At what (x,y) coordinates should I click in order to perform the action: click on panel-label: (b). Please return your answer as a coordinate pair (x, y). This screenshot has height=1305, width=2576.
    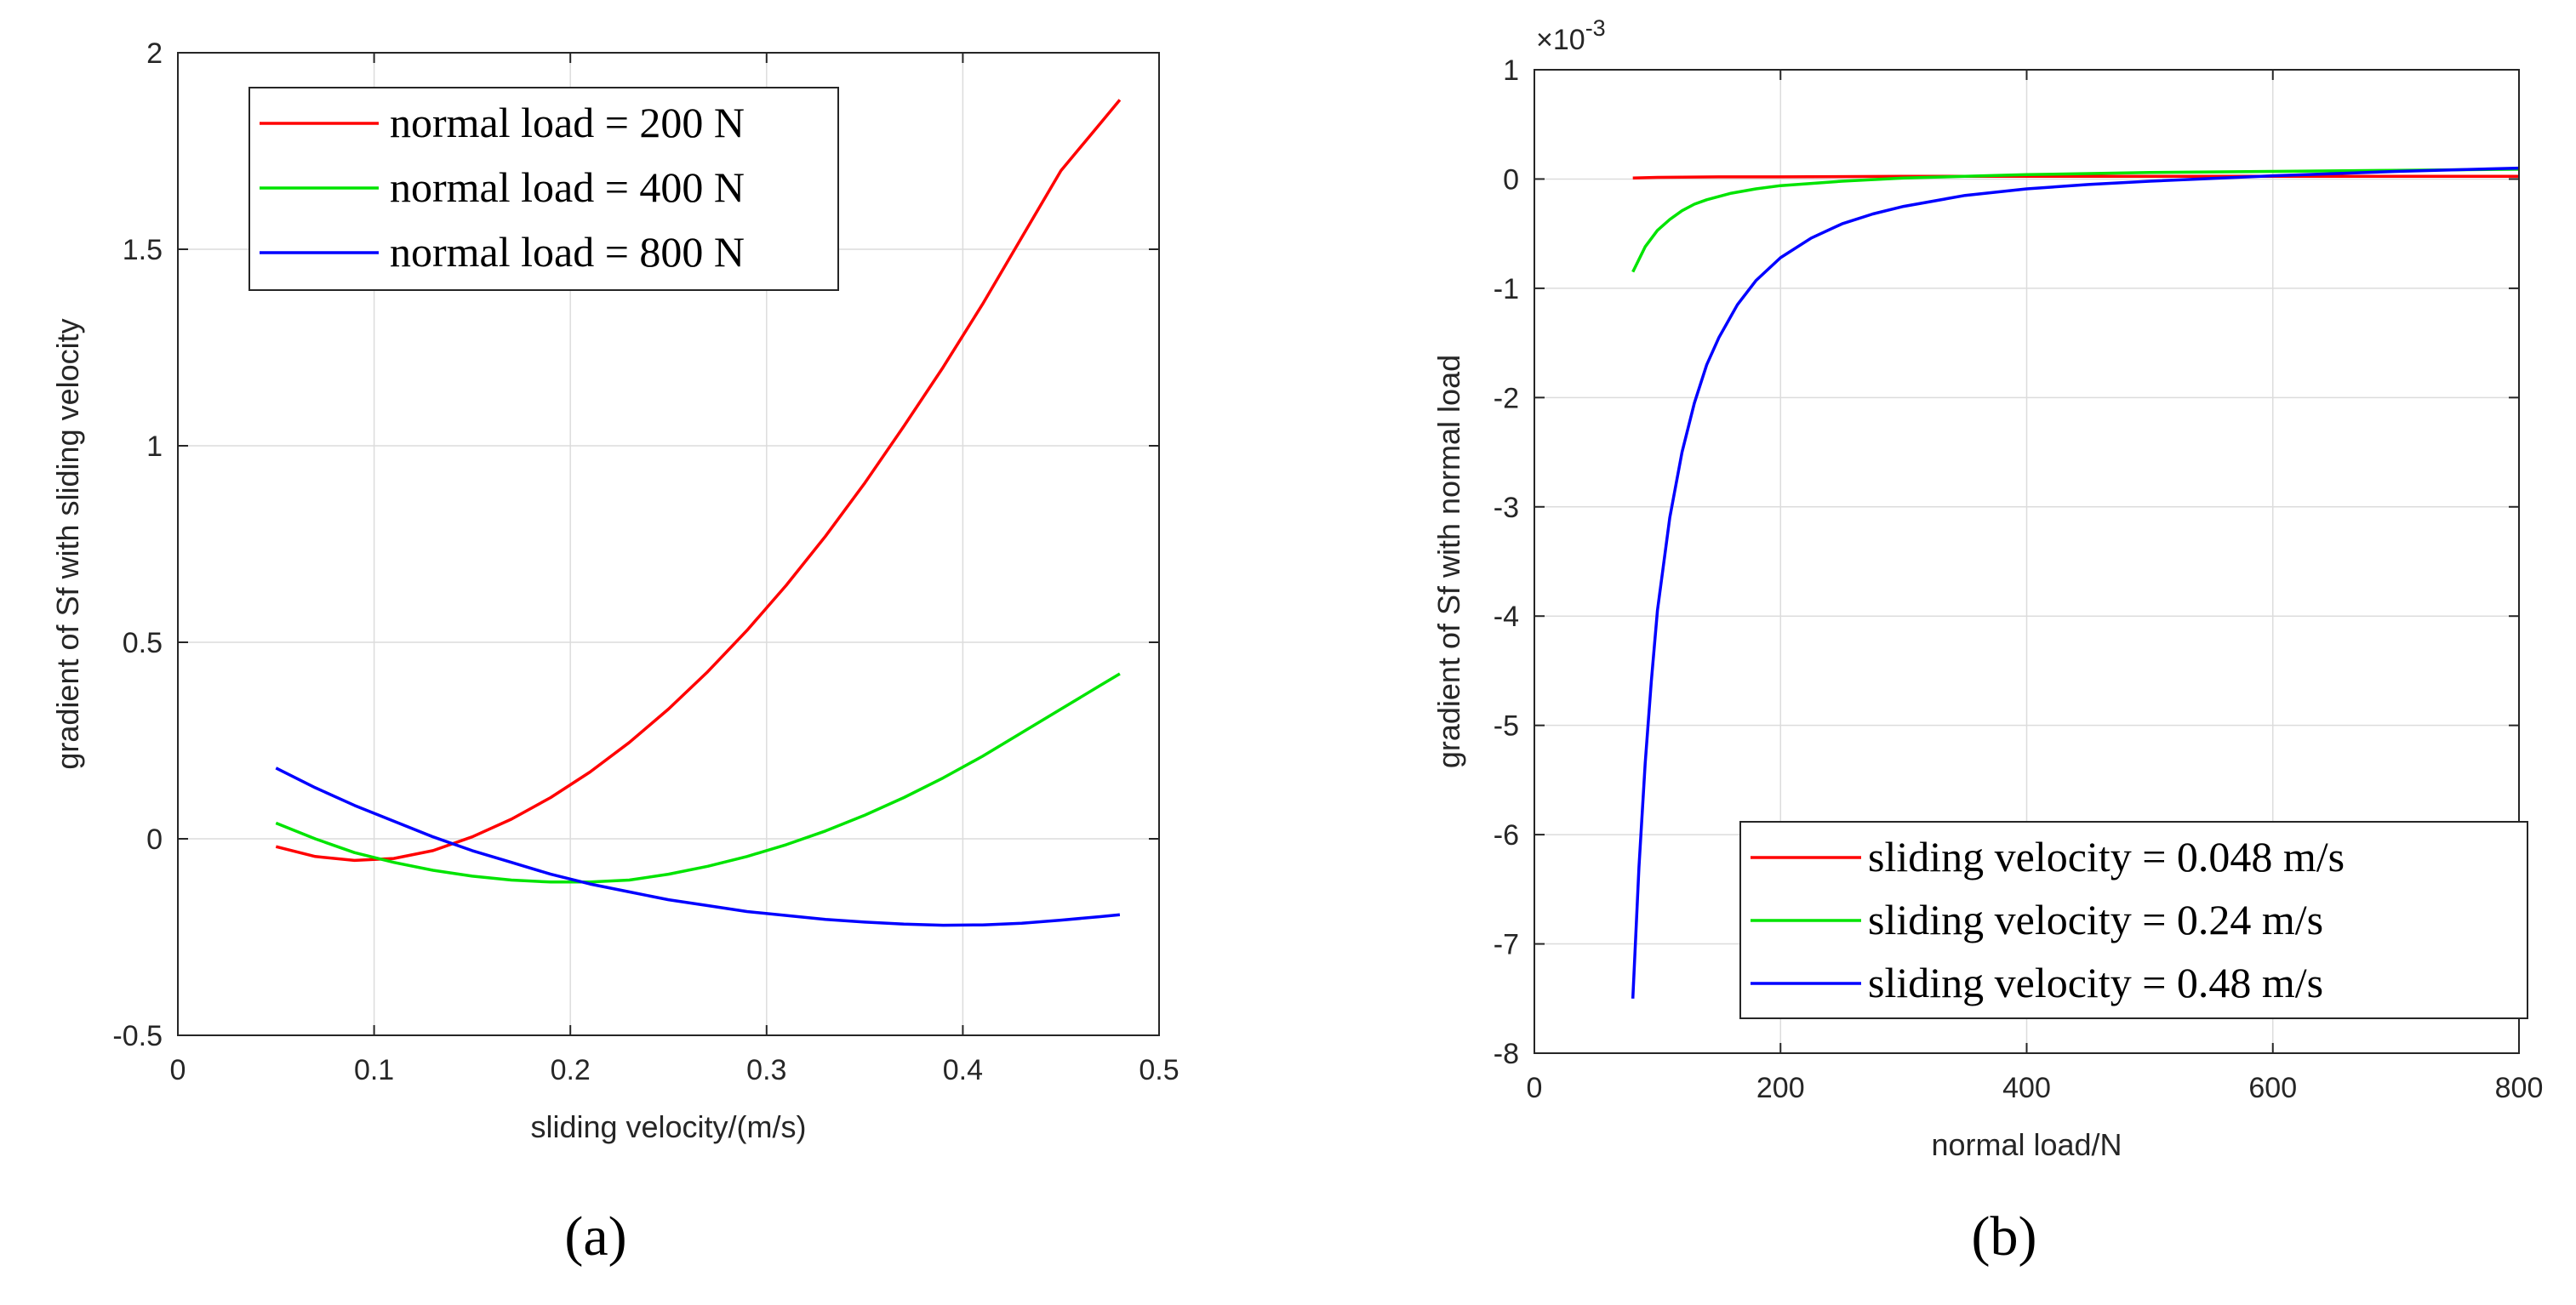
    Looking at the image, I should click on (2004, 1236).